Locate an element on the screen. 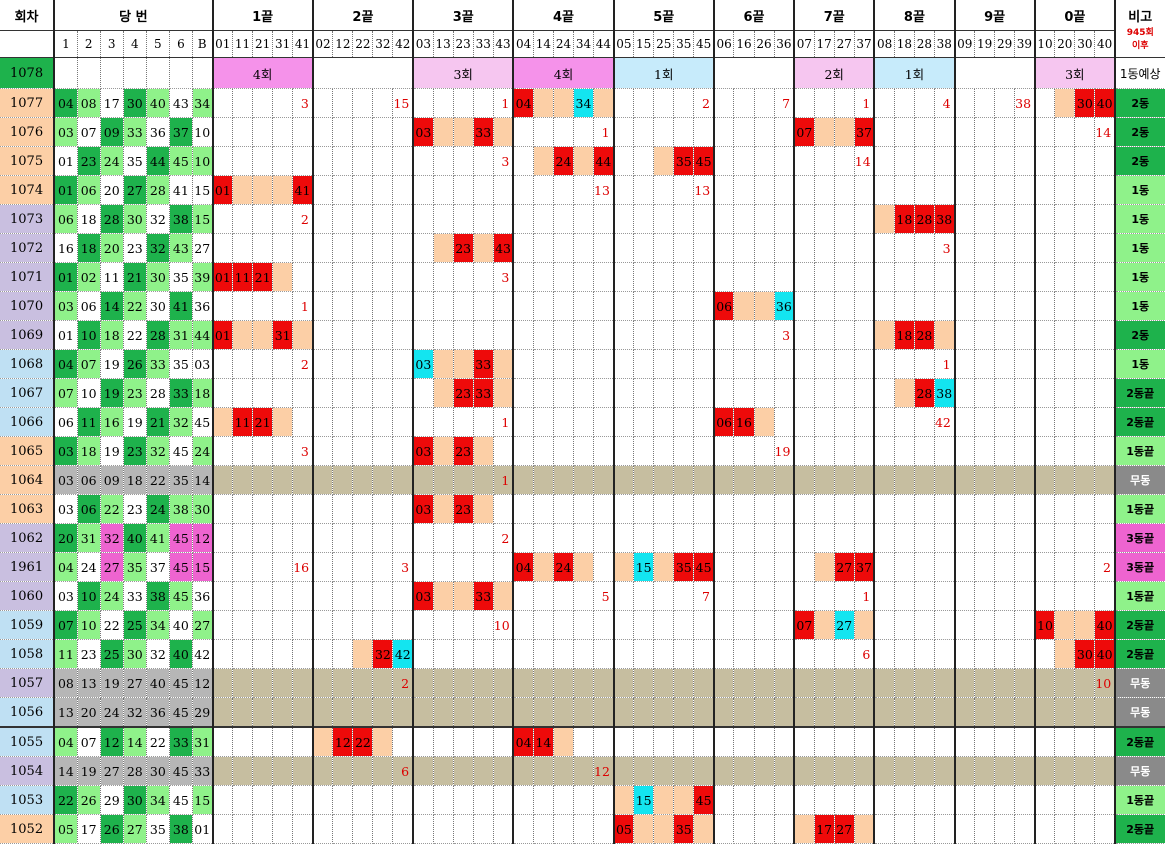  drawn-number: 45 is located at coordinates (181, 538).